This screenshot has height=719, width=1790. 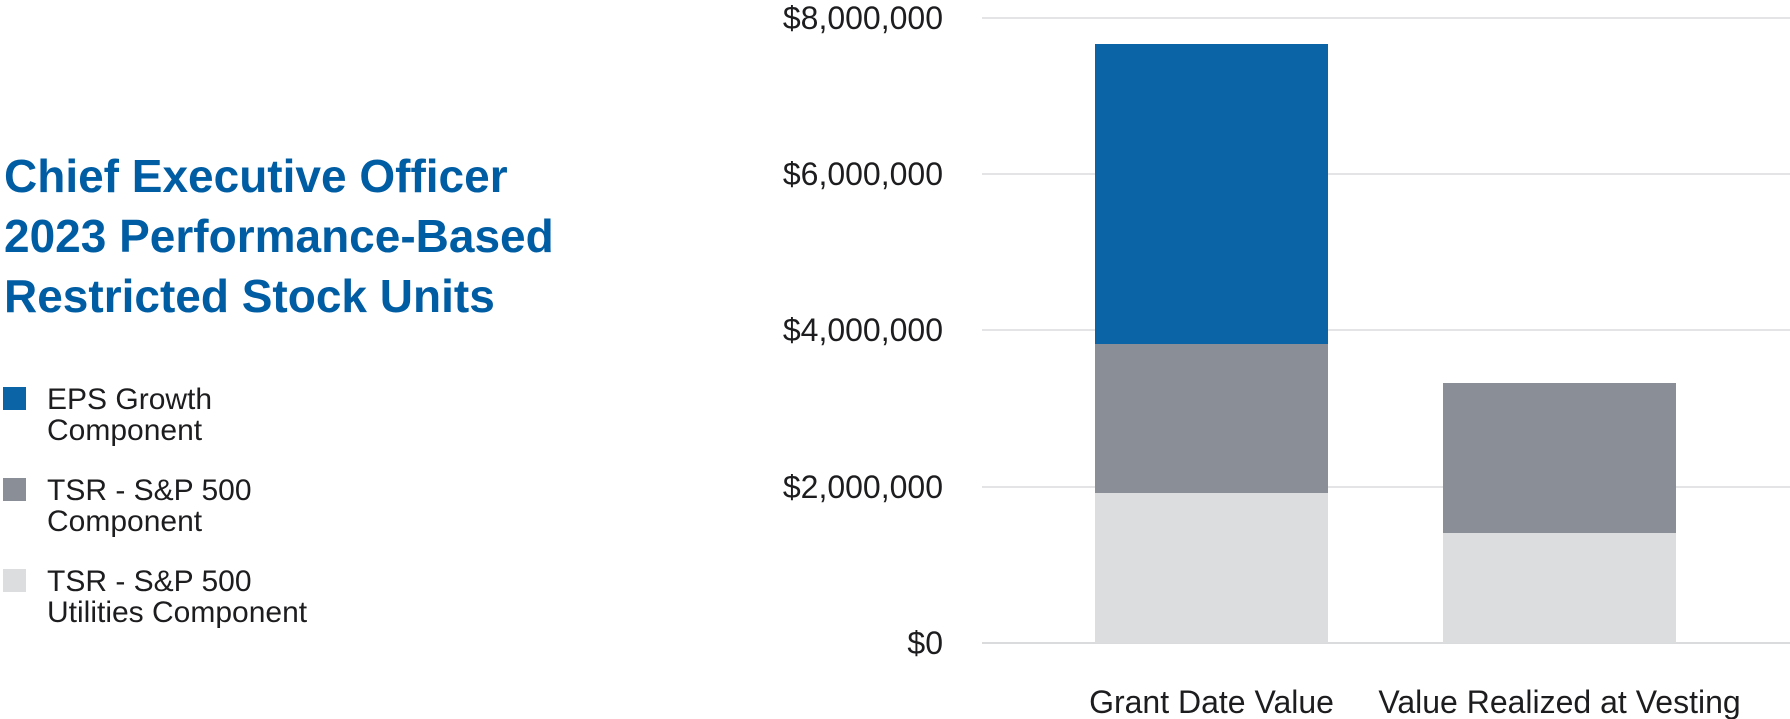 What do you see at coordinates (862, 330) in the screenshot?
I see `y-axis-tick-label: $4,000,000` at bounding box center [862, 330].